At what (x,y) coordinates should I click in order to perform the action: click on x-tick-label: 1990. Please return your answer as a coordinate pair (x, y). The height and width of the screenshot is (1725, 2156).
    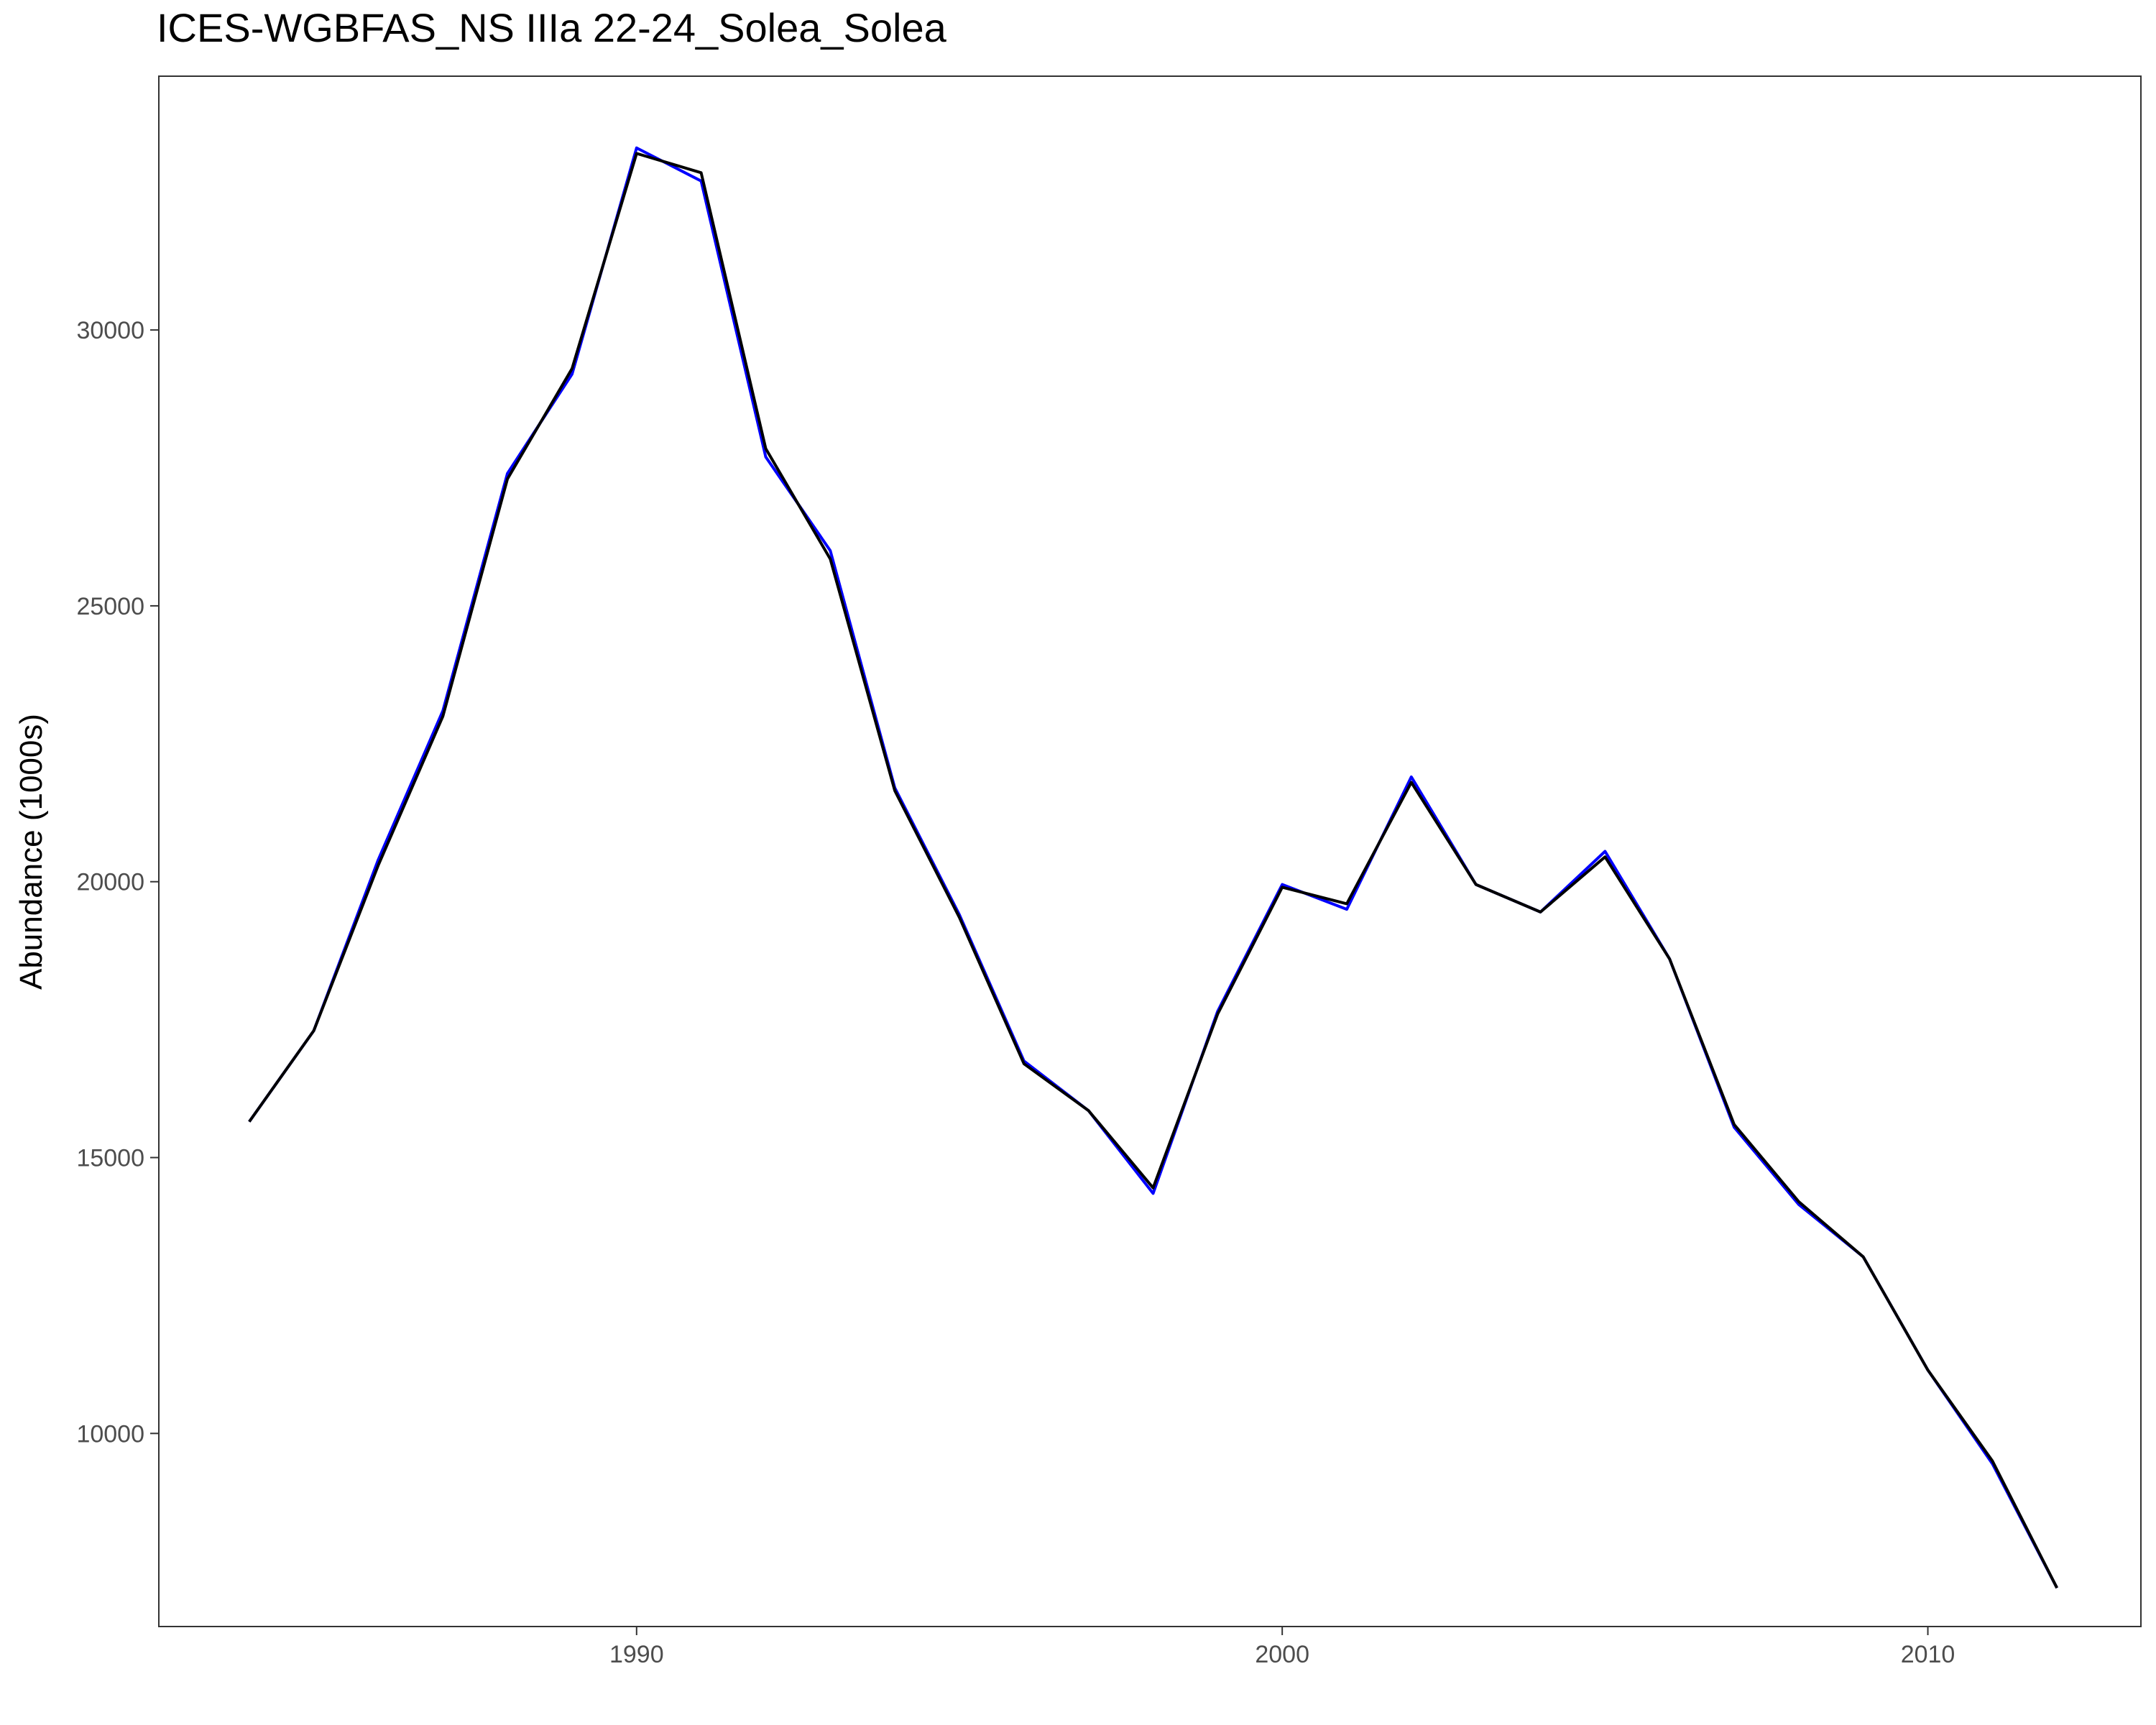
    Looking at the image, I should click on (636, 1654).